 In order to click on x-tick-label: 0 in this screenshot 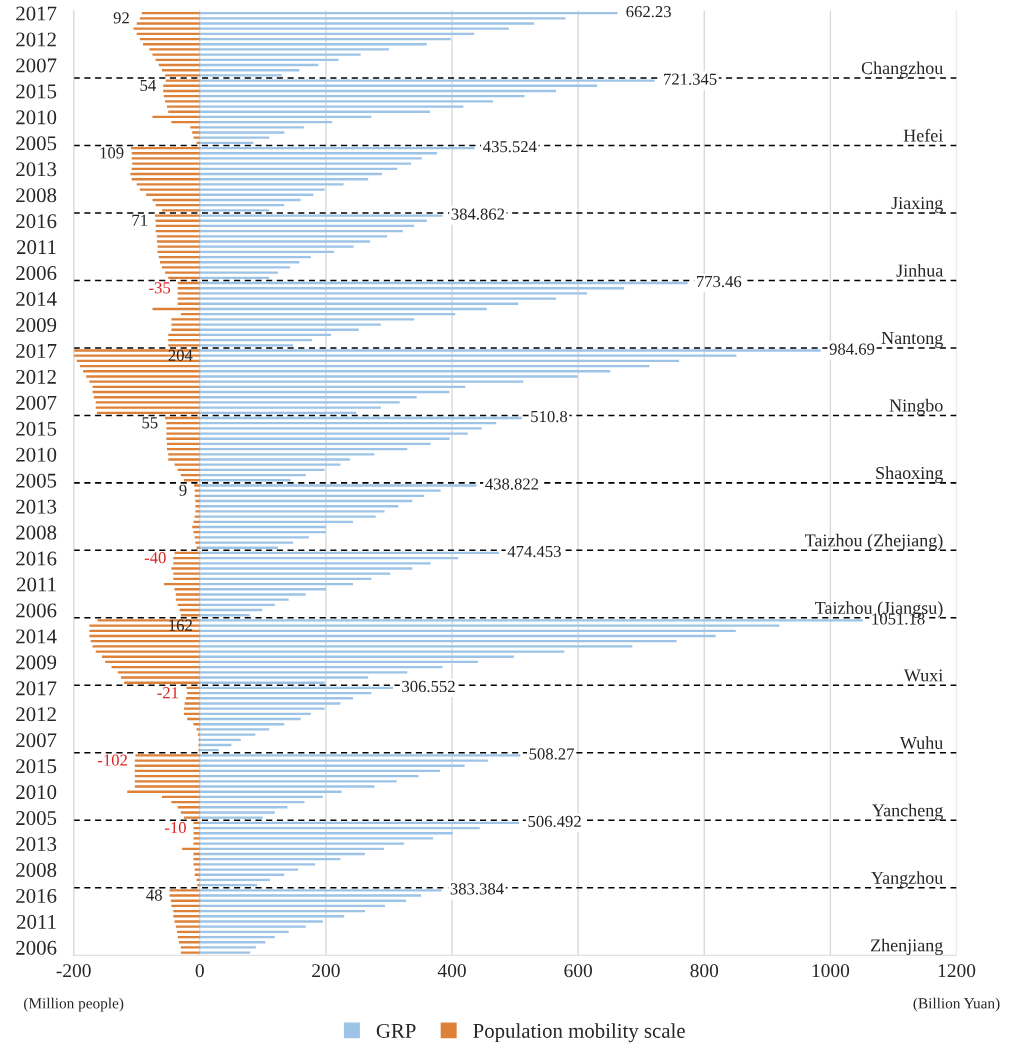, I will do `click(199, 971)`.